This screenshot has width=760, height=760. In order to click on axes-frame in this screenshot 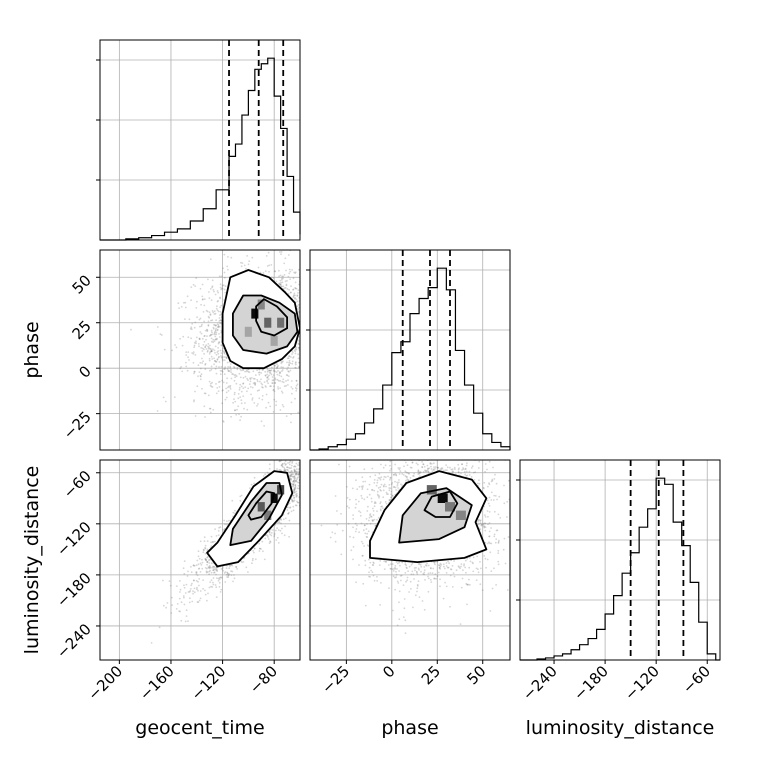, I will do `click(200, 140)`.